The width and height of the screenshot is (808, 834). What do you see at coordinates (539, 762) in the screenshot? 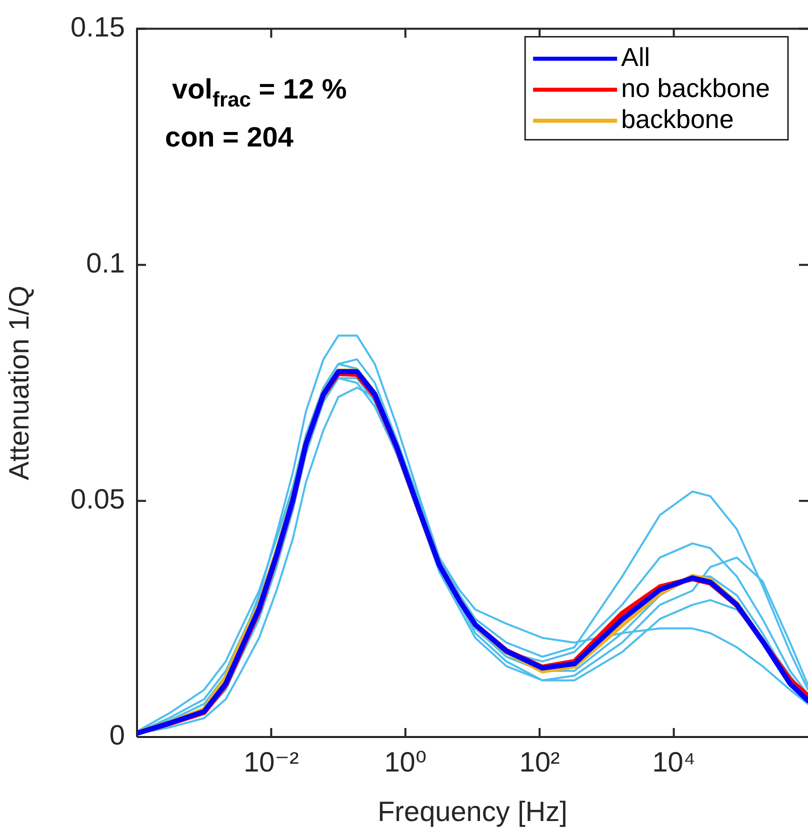
I see `x-tick-label: 10²` at bounding box center [539, 762].